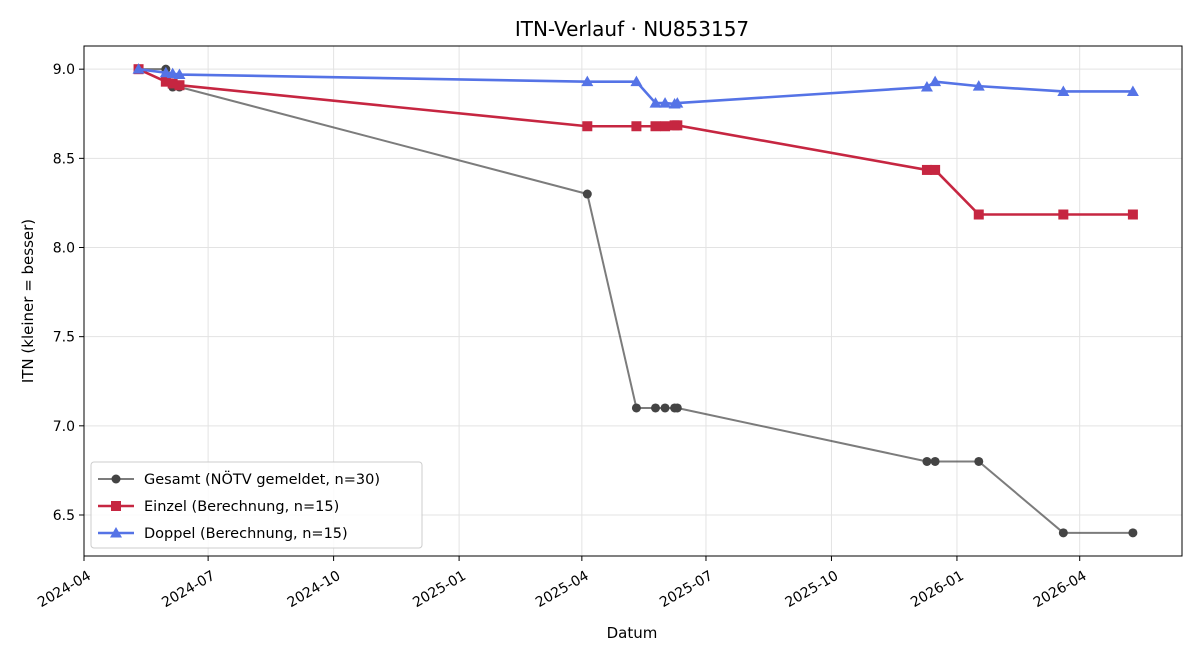 This screenshot has width=1200, height=660. What do you see at coordinates (64, 249) in the screenshot?
I see `y-tick-label: 8.0` at bounding box center [64, 249].